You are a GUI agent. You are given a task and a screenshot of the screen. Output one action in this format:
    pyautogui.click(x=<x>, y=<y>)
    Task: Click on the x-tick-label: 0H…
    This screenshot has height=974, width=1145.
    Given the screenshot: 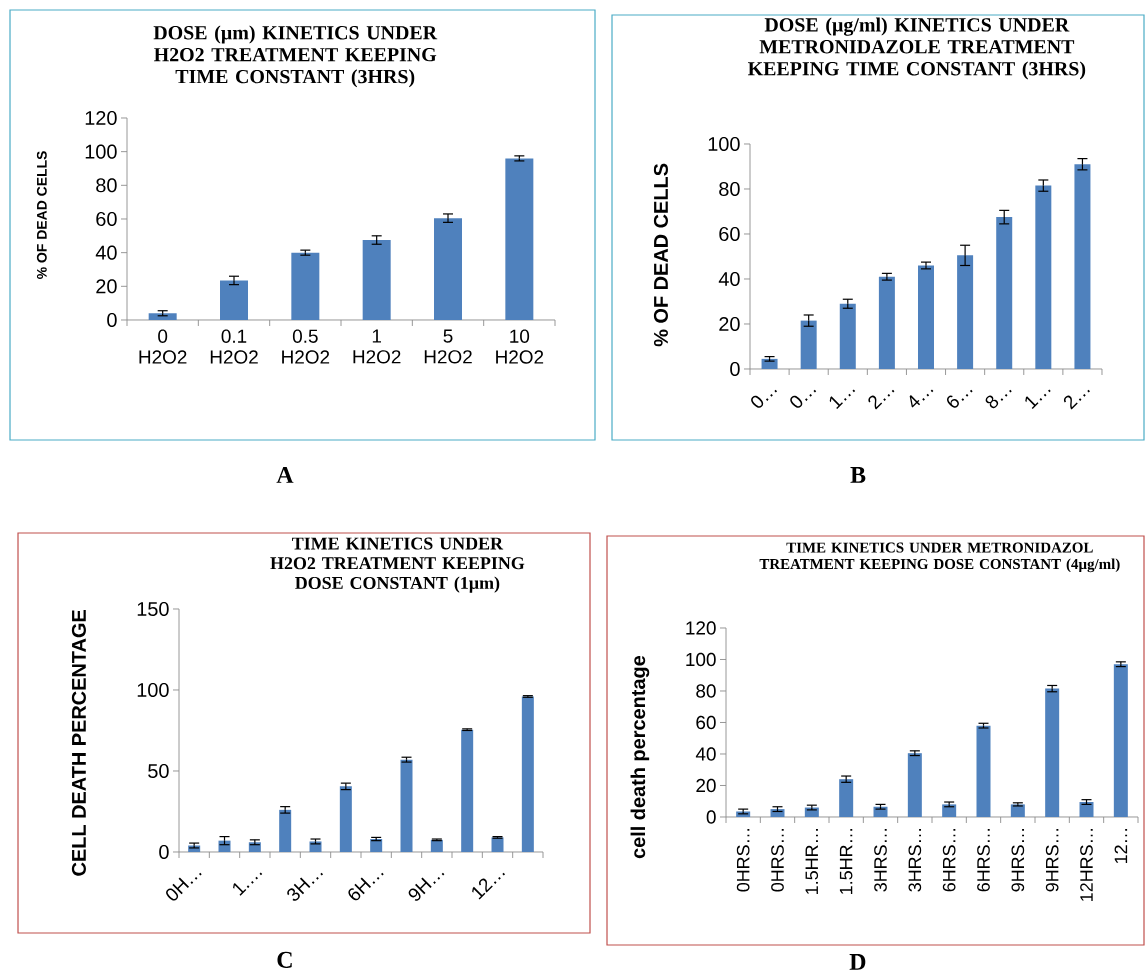 What is the action you would take?
    pyautogui.click(x=184, y=886)
    